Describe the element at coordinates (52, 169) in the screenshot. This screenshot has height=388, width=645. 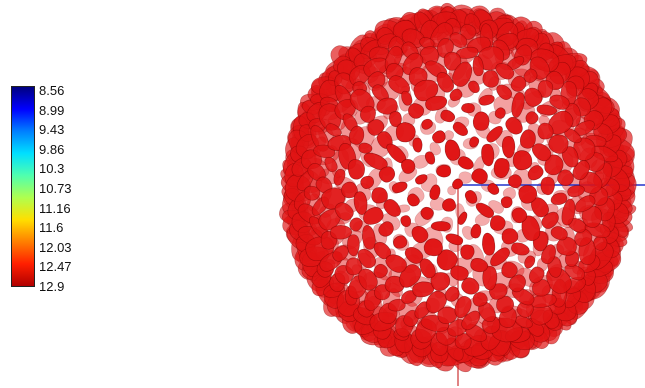
I see `colorbar-tick-label: 10.3` at that location.